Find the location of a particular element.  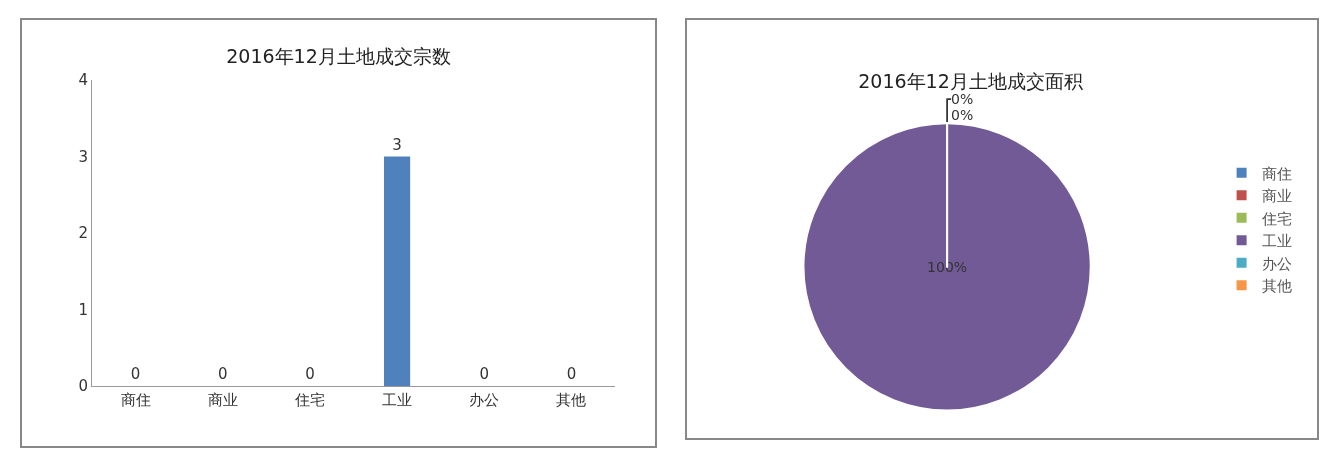

x-tick-label: 其他 is located at coordinates (571, 400).